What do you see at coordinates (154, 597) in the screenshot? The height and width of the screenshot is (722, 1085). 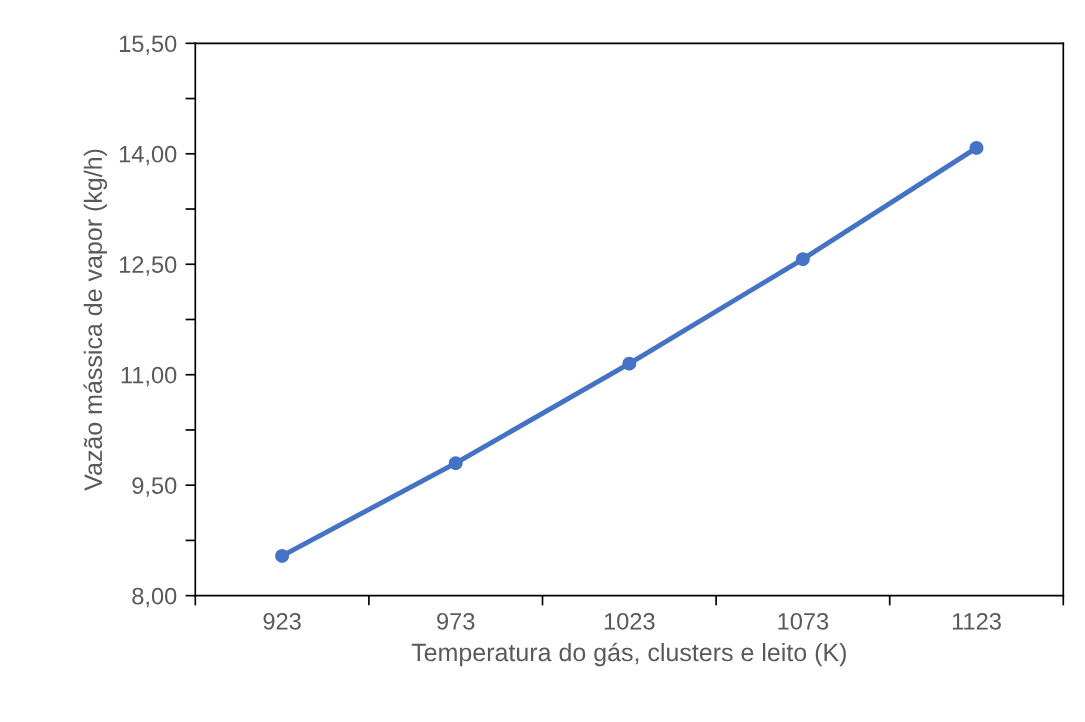 I see `y-tick-label: 8,00` at bounding box center [154, 597].